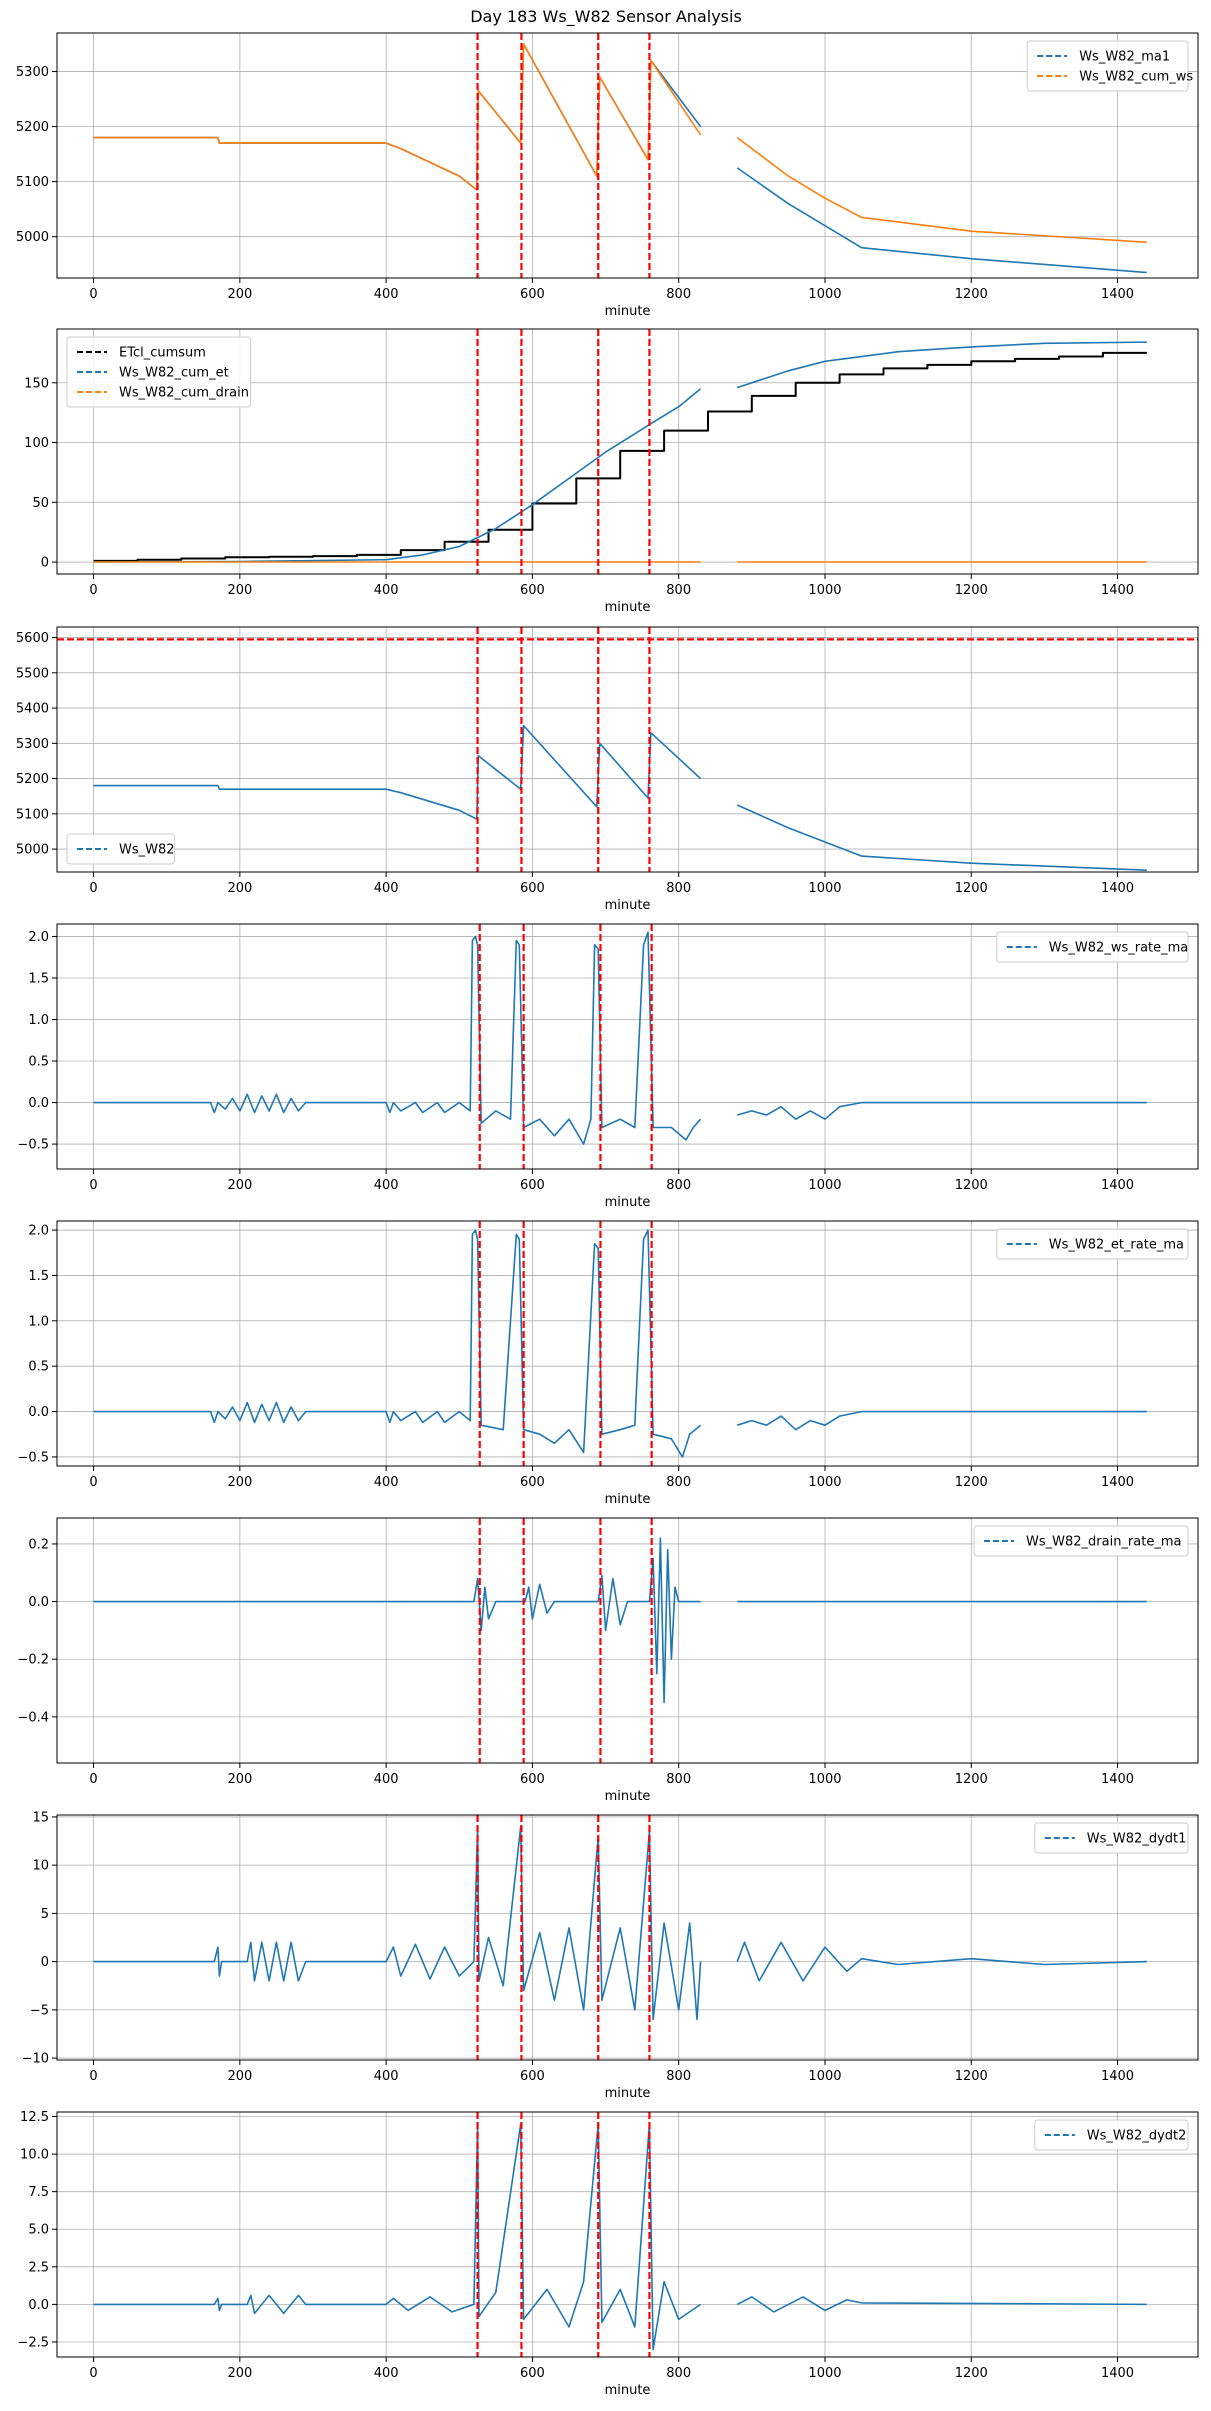 The height and width of the screenshot is (2411, 1211). I want to click on y-tick-label: −0.4, so click(33, 1717).